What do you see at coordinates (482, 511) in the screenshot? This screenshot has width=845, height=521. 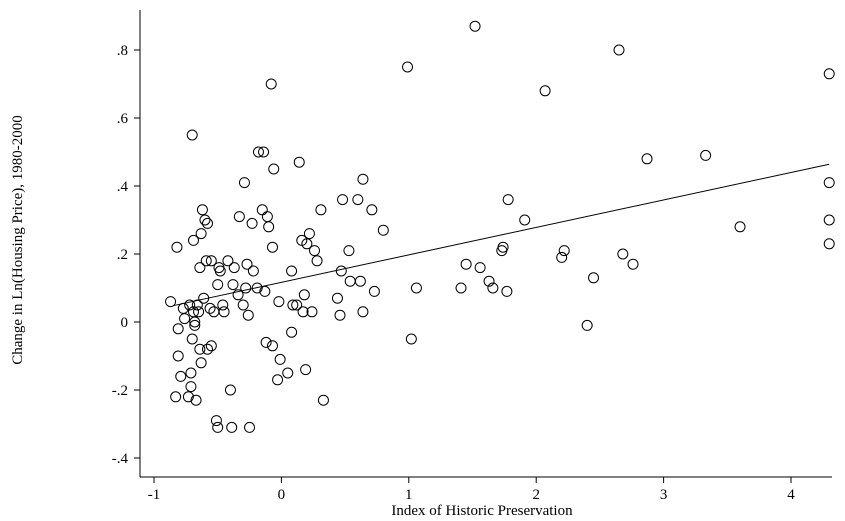 I see `x-axis-title: Index of Historic Preservation` at bounding box center [482, 511].